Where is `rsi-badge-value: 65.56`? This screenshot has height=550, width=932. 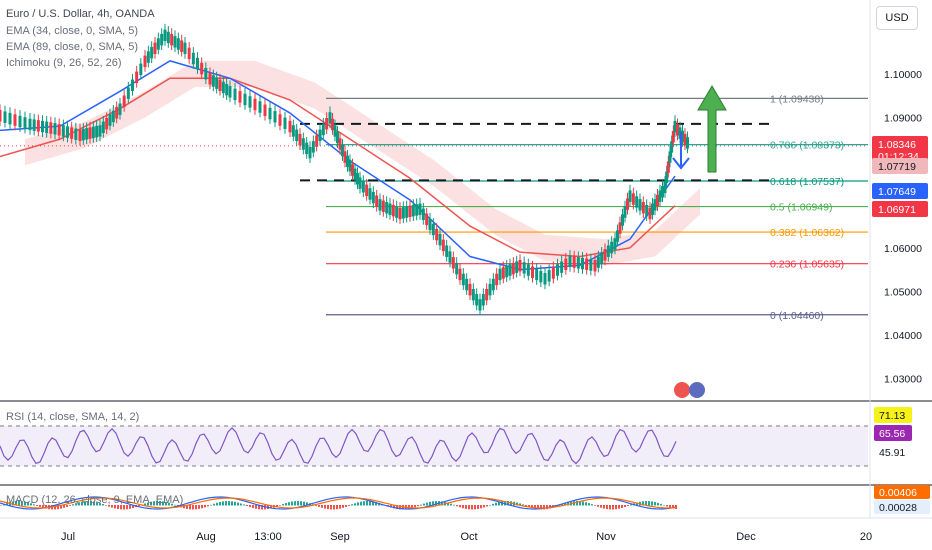
rsi-badge-value: 65.56 is located at coordinates (892, 434).